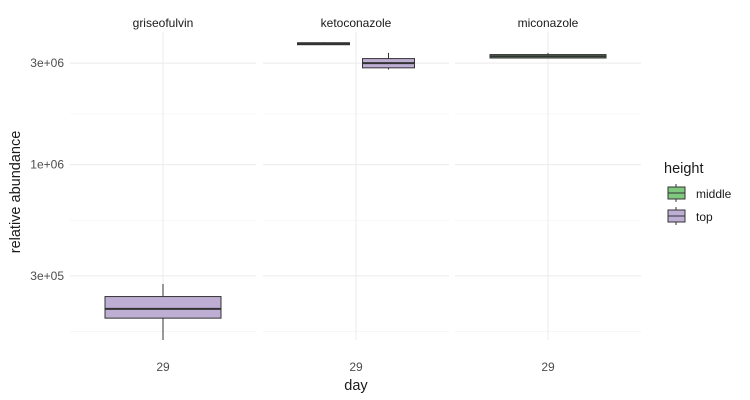 Image resolution: width=750 pixels, height=400 pixels. Describe the element at coordinates (690, 216) in the screenshot. I see `legend-entry-top: top` at that location.